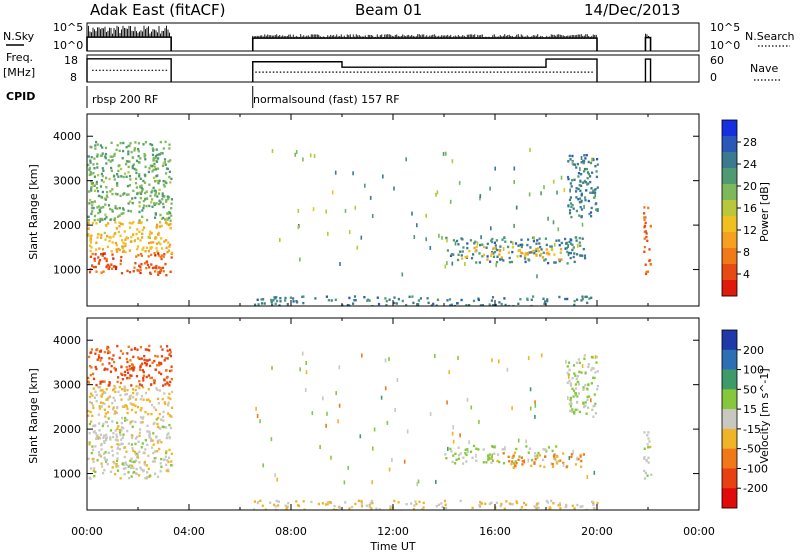  Describe the element at coordinates (729, 419) in the screenshot. I see `velocity-colorbar-frame` at that location.